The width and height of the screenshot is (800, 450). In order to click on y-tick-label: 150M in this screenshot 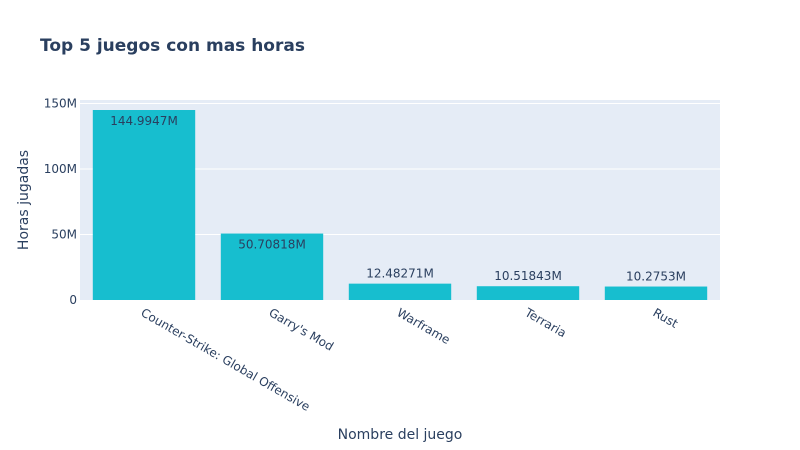, I will do `click(60, 103)`.